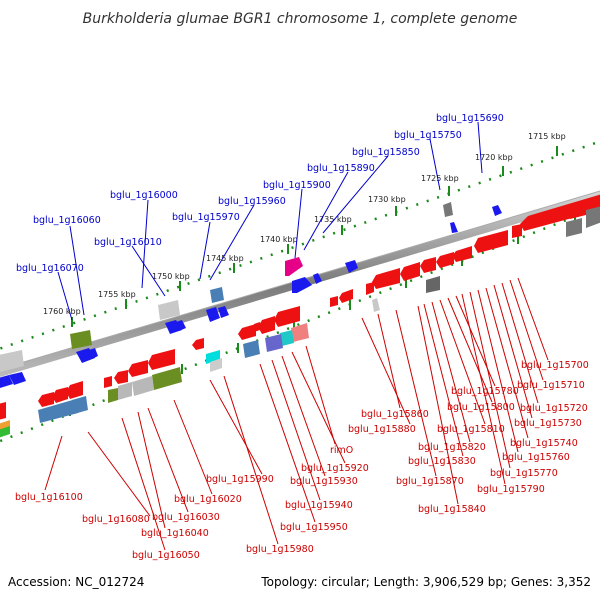 This screenshot has height=600, width=600. Describe the element at coordinates (440, 178) in the screenshot. I see `kbp-label: 1725 kbp` at that location.